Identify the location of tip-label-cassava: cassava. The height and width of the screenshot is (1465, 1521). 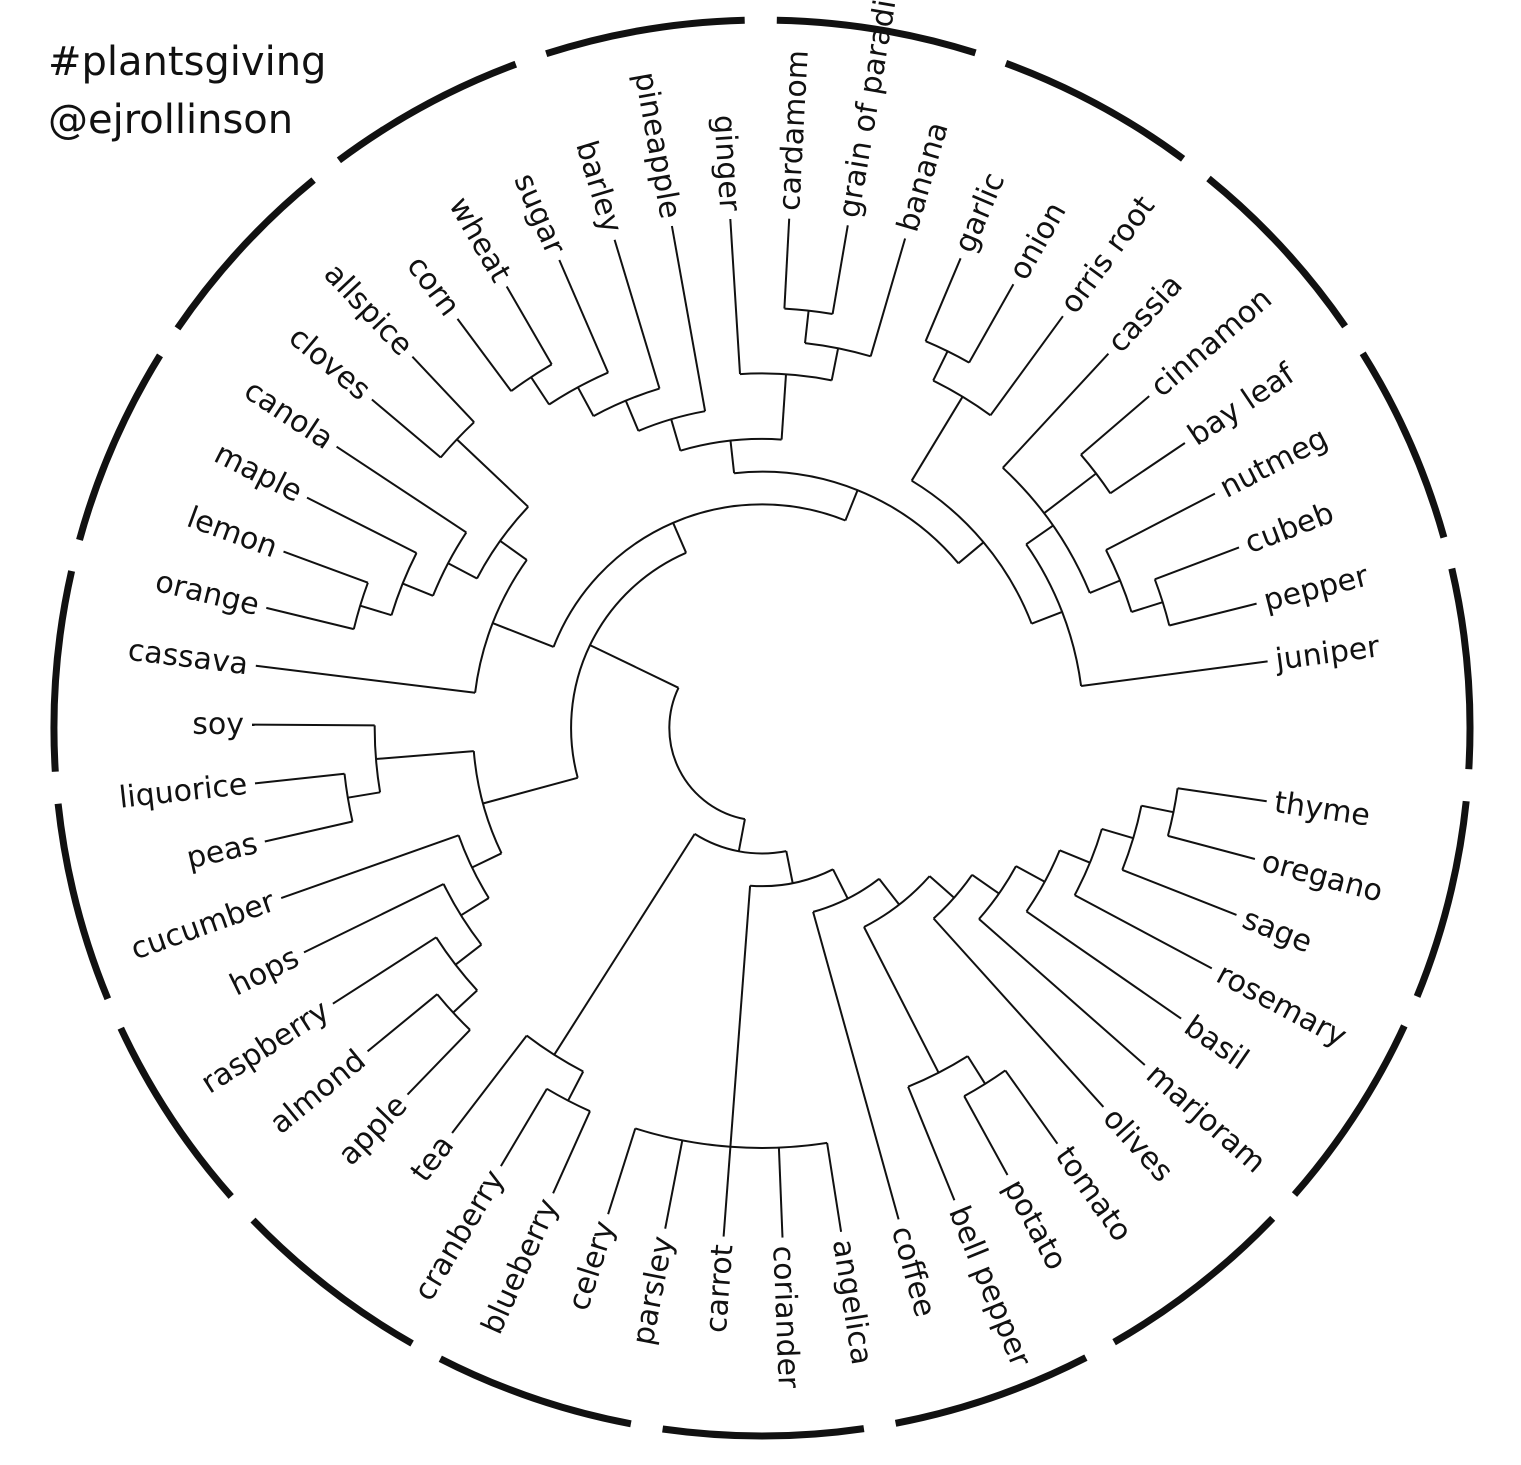
(188, 657).